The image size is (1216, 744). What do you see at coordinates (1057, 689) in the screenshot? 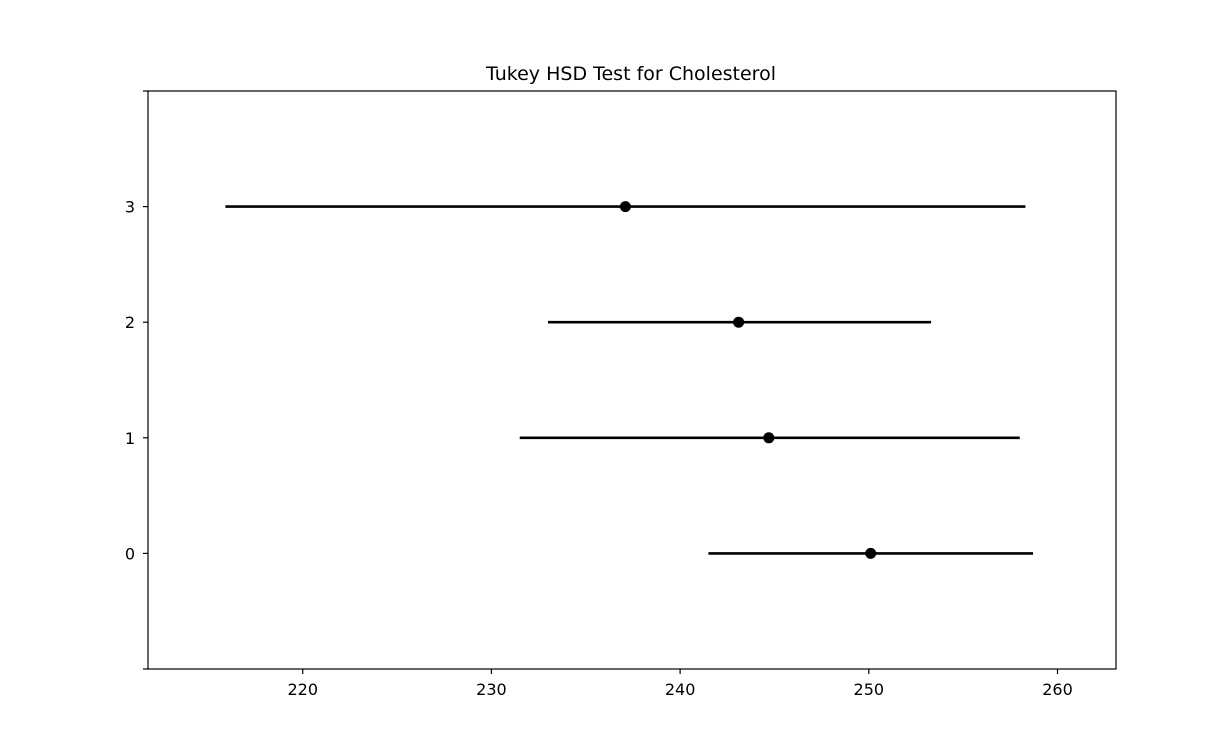
I see `x-tick-label: 260` at bounding box center [1057, 689].